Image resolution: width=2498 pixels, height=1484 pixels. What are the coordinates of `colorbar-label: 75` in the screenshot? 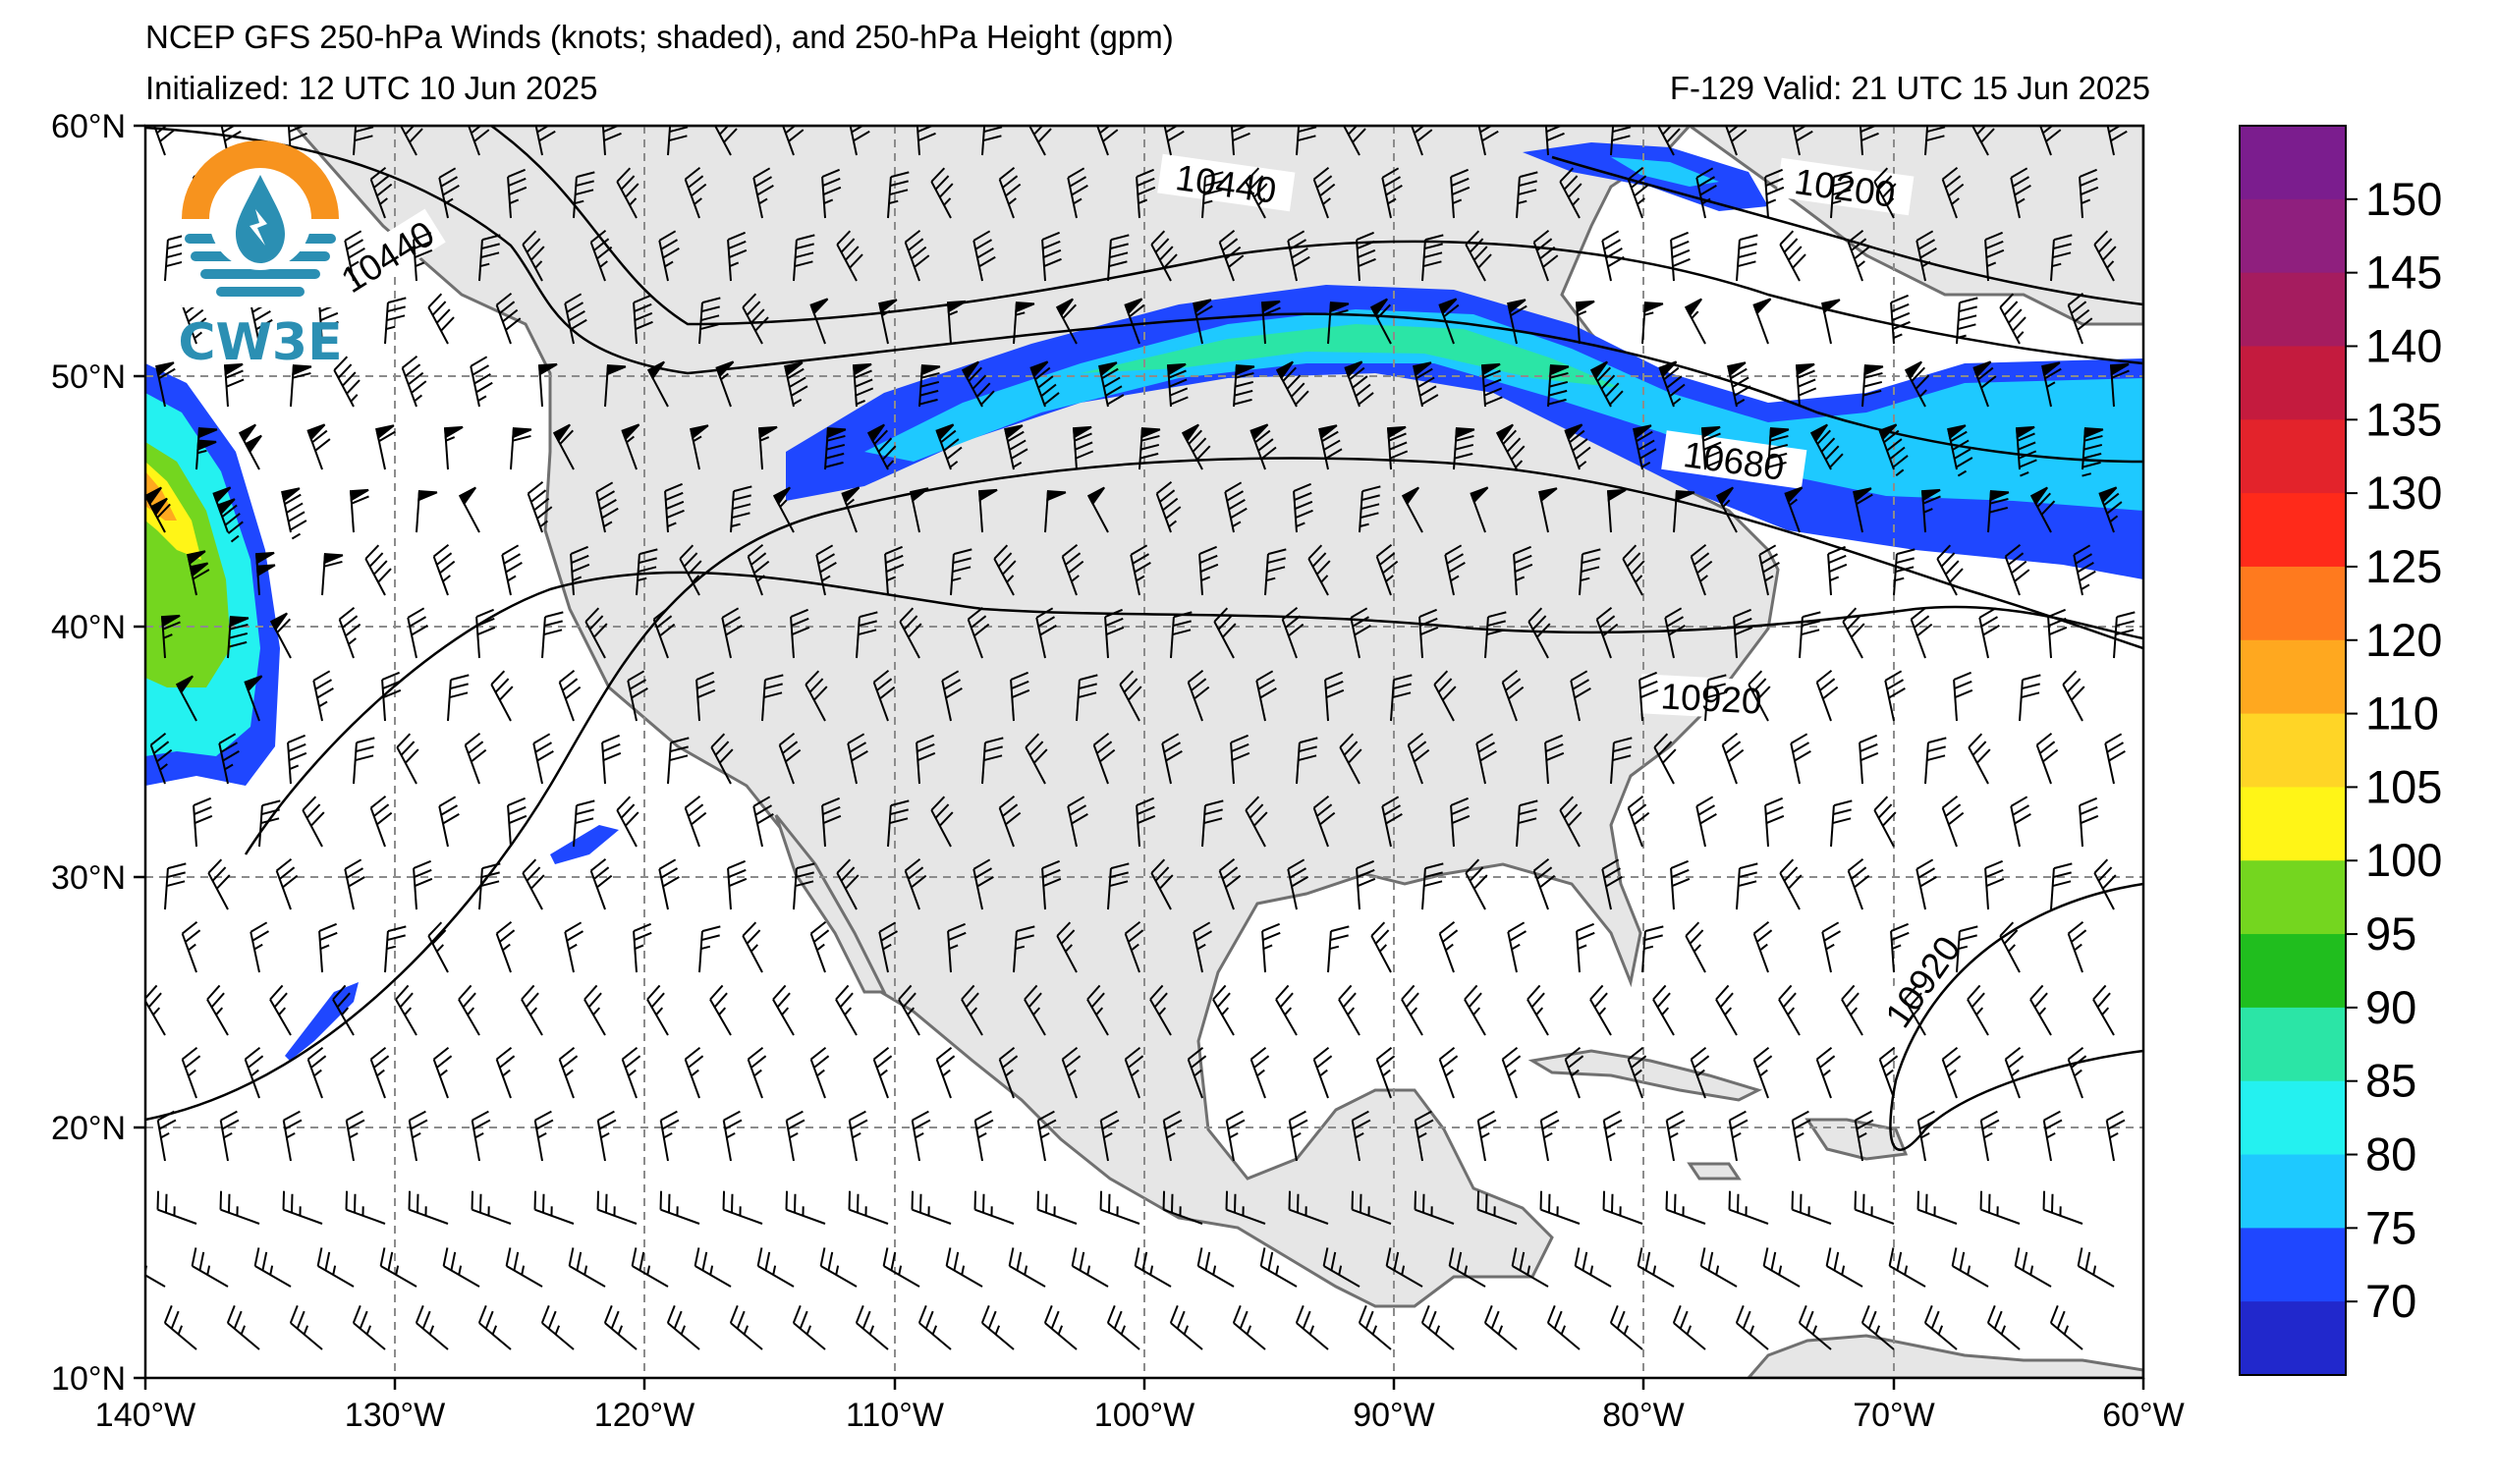 It's located at (2390, 1227).